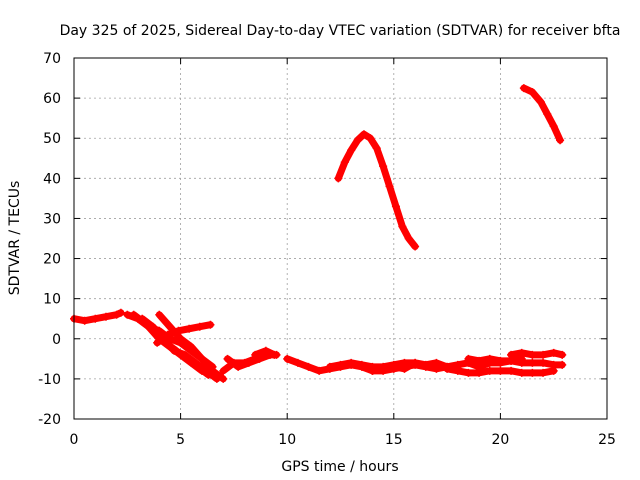  Describe the element at coordinates (49, 380) in the screenshot. I see `y-tick-label: -10` at that location.